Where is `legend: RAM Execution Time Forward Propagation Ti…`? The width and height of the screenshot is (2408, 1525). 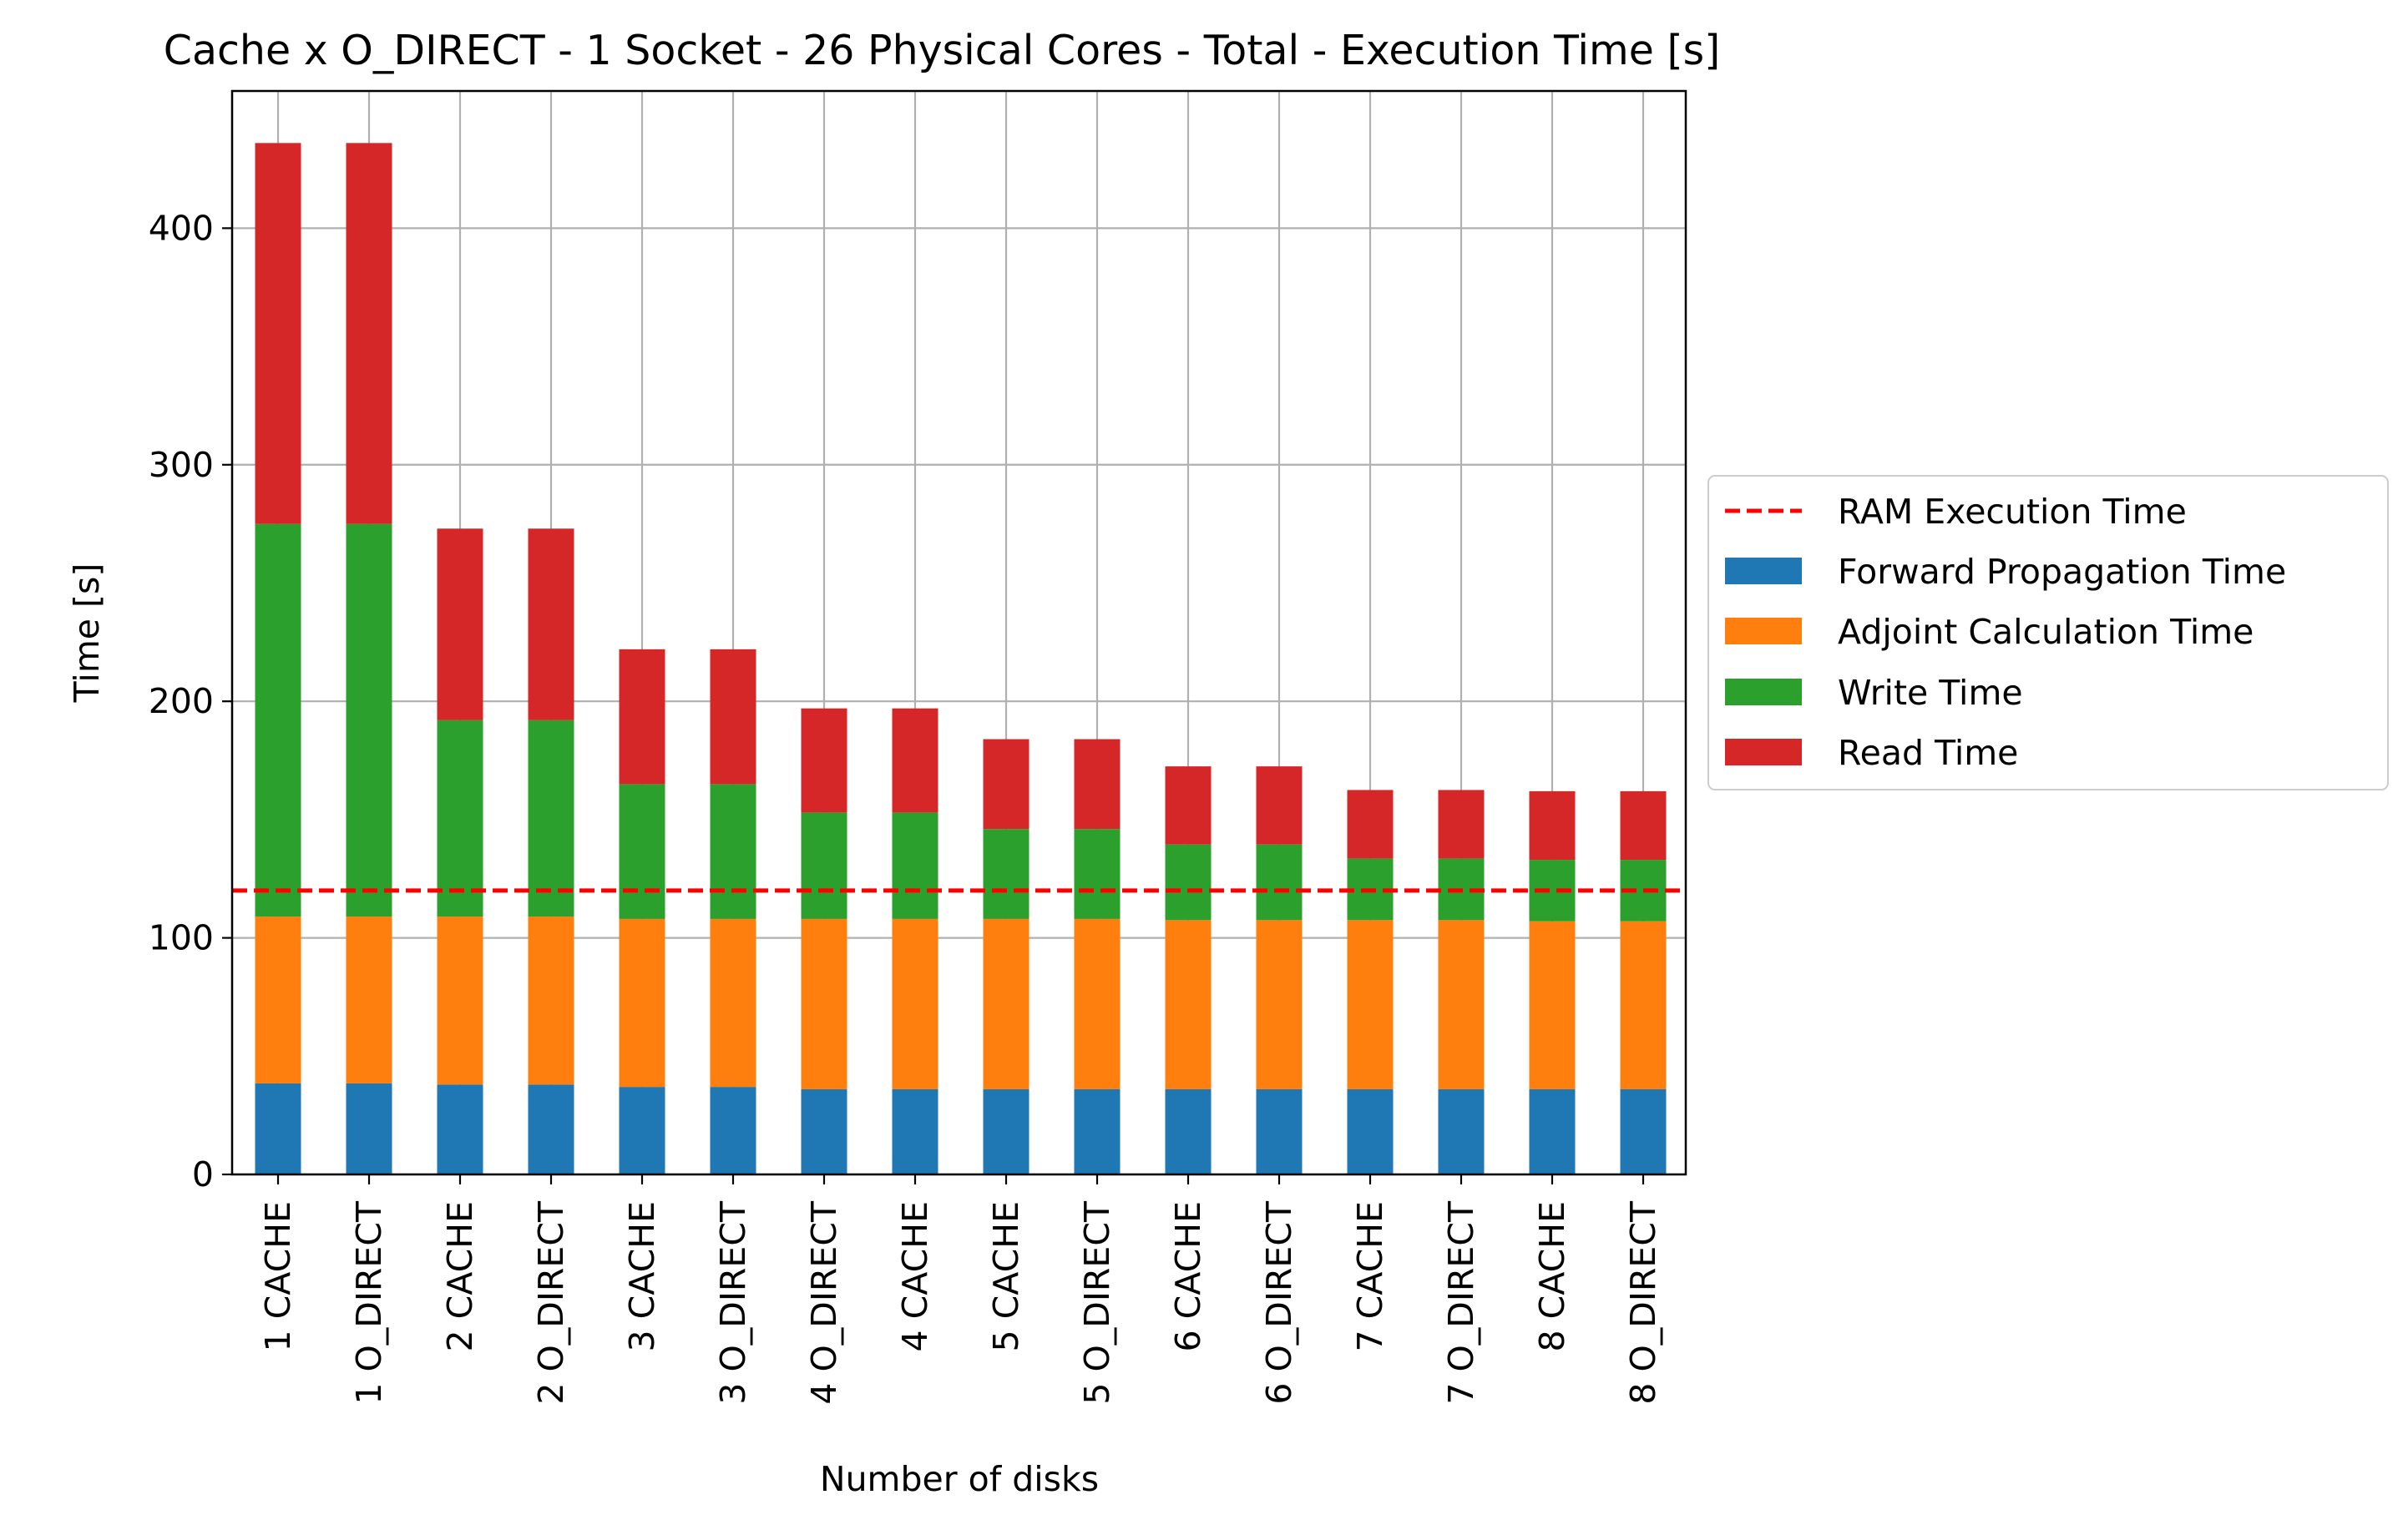 legend: RAM Execution Time Forward Propagation Ti… is located at coordinates (2048, 632).